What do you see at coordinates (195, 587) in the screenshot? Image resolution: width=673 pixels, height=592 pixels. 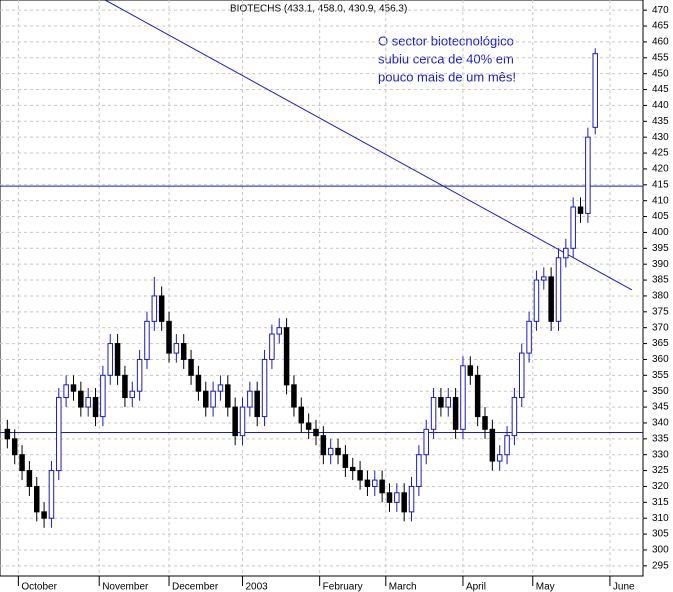 I see `x-tick-label: December` at bounding box center [195, 587].